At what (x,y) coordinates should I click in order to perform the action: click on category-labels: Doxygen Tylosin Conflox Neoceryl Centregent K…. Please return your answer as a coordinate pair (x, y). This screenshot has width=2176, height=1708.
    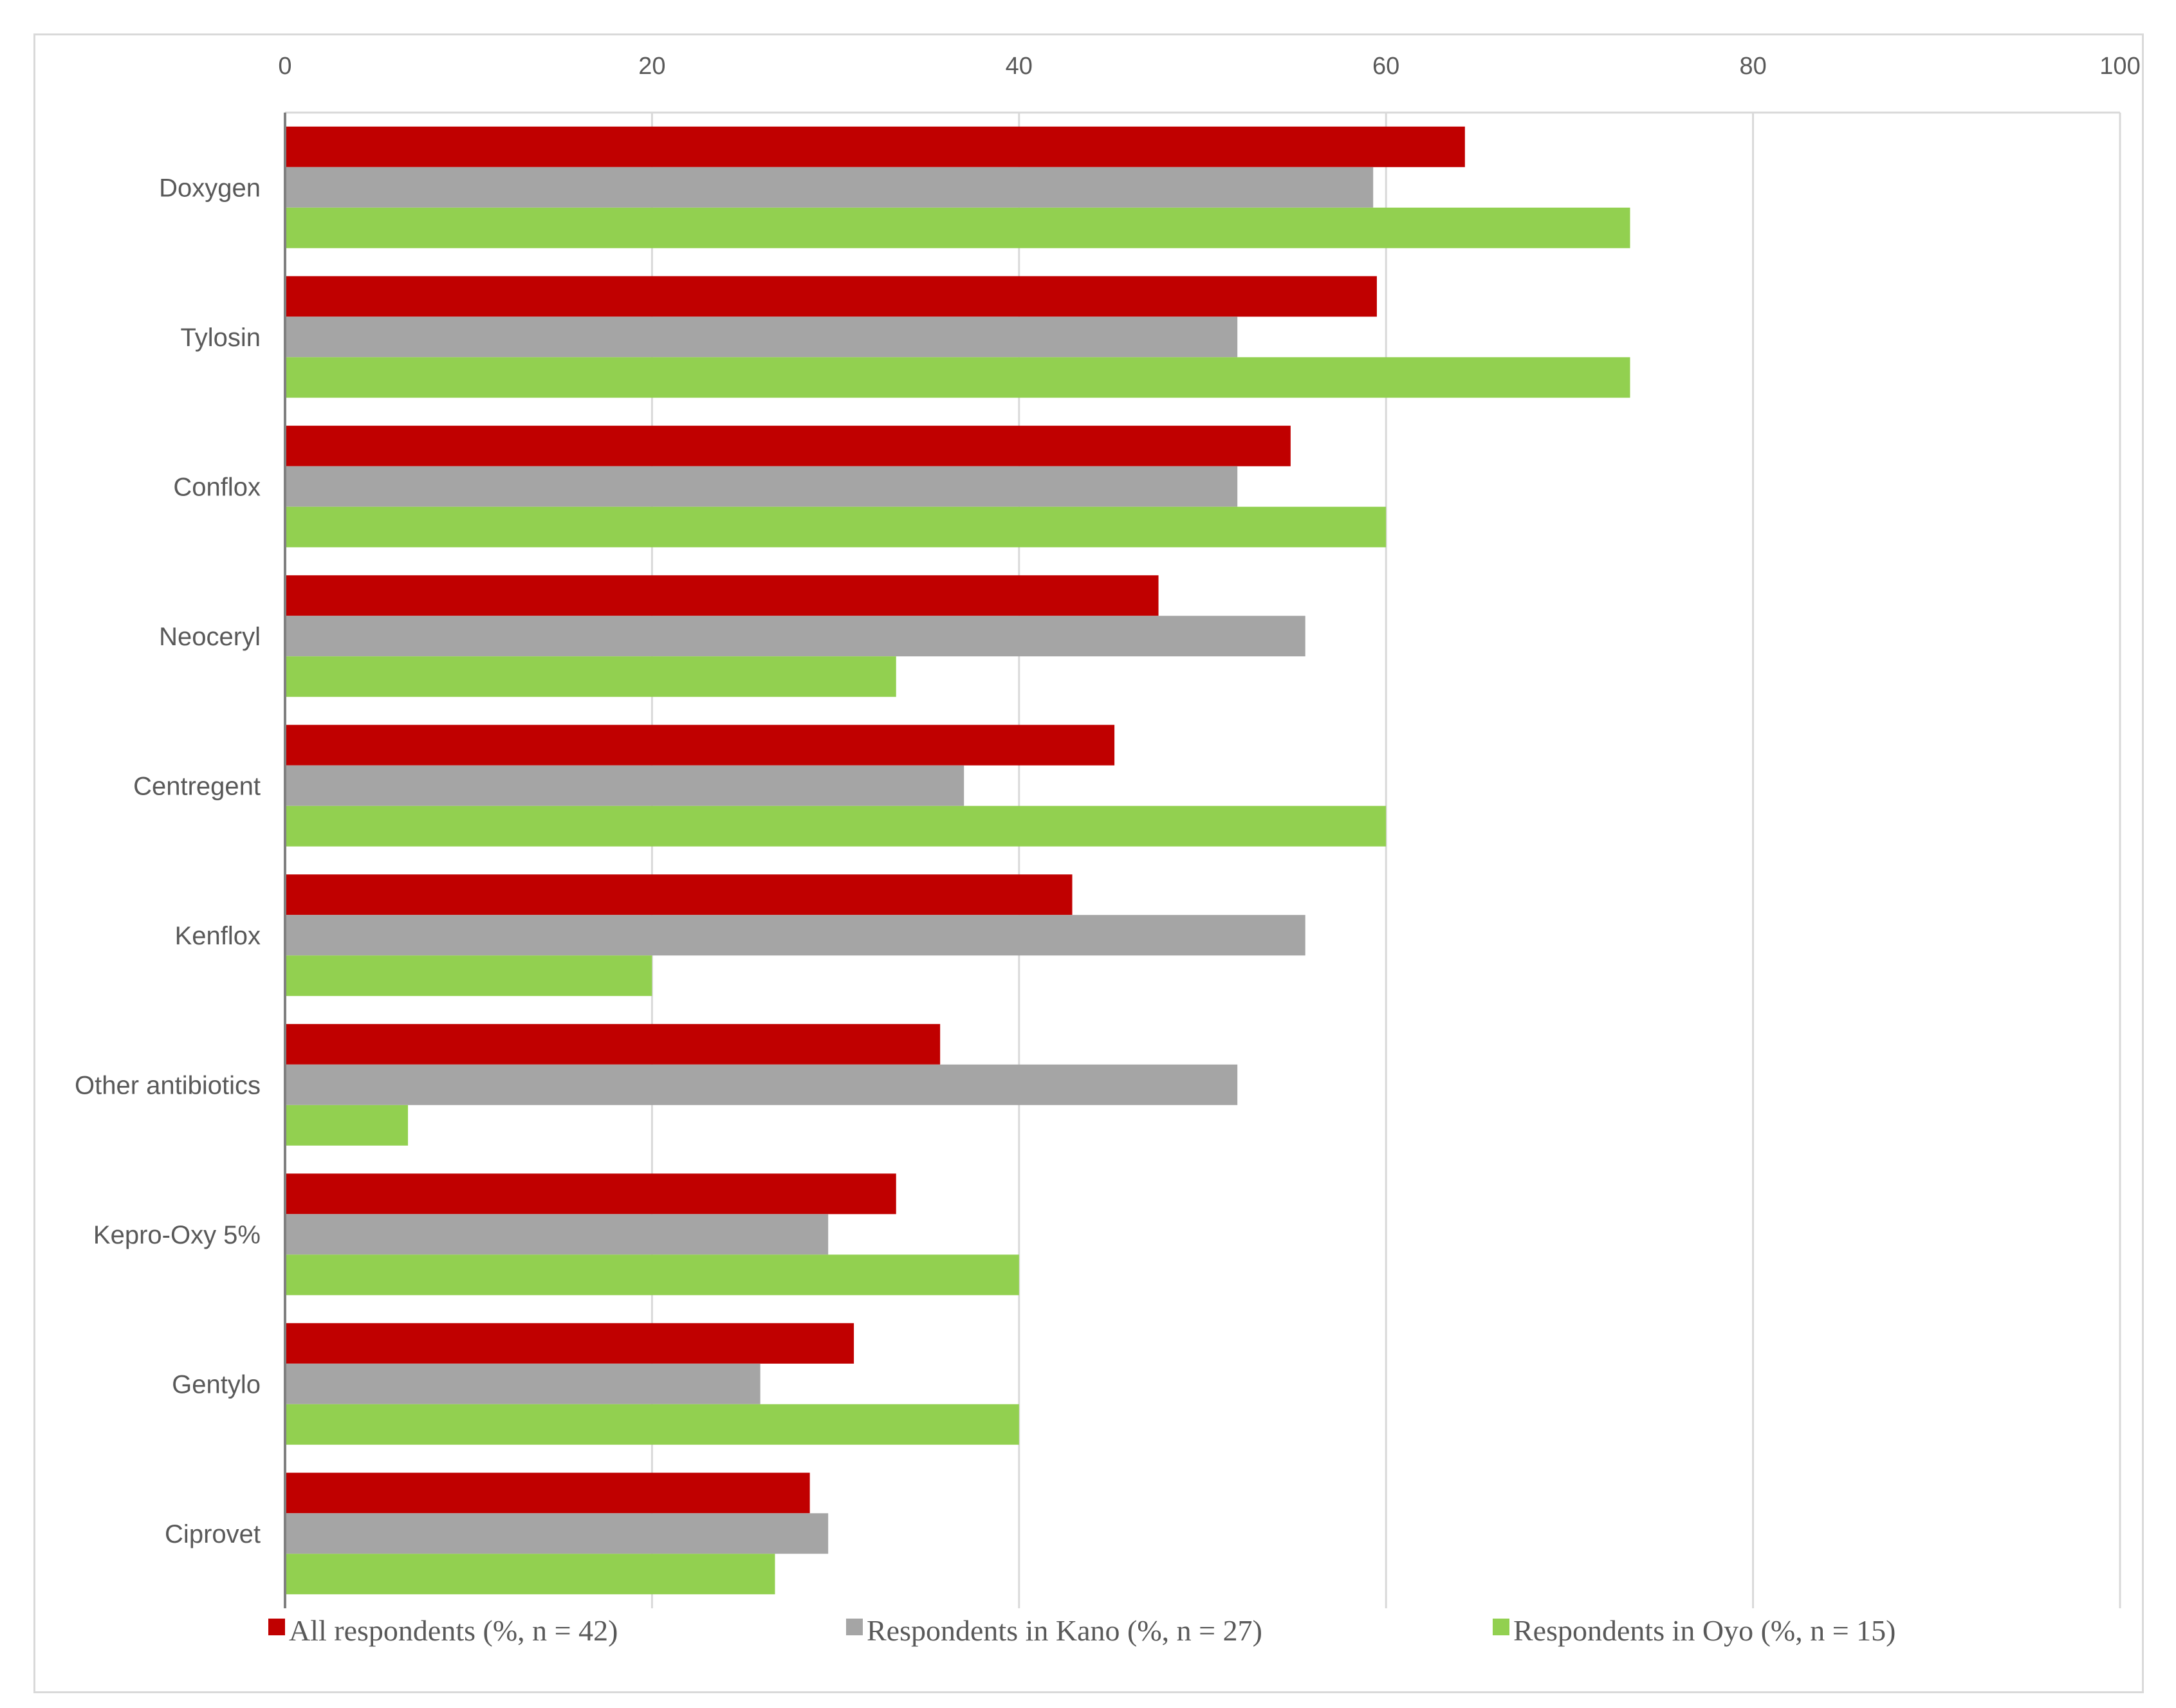
    Looking at the image, I should click on (168, 861).